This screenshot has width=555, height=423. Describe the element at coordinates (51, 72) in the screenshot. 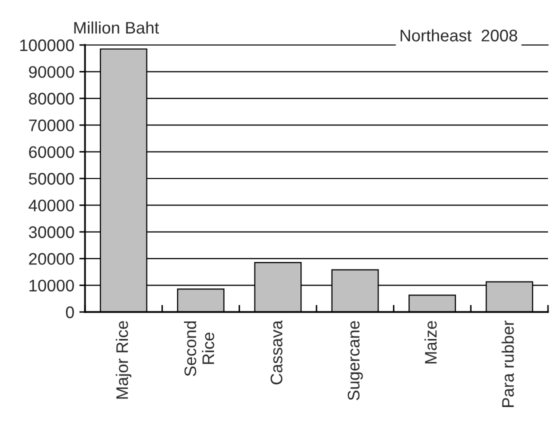

I see `y-tick-label: 90000` at that location.